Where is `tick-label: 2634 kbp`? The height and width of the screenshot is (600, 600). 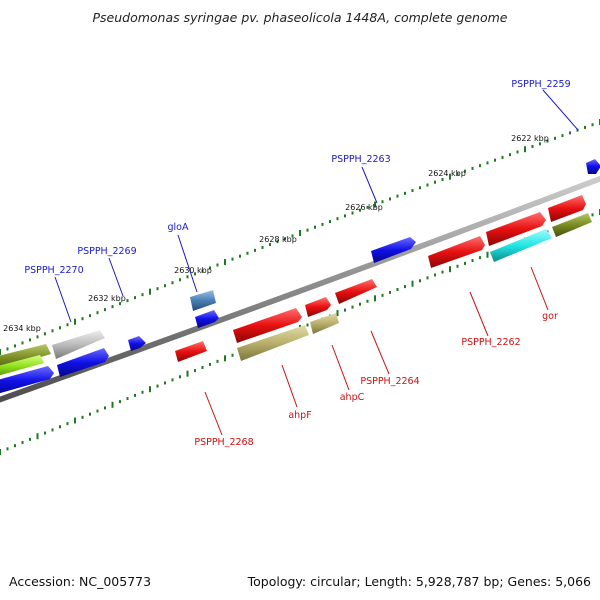 tick-label: 2634 kbp is located at coordinates (22, 328).